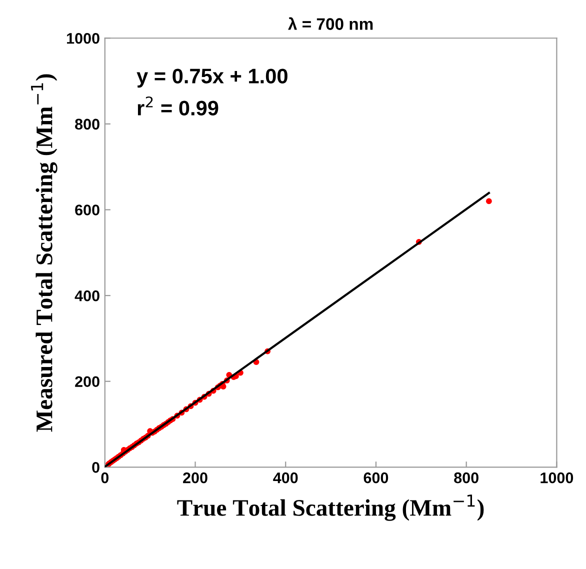 This screenshot has height=569, width=586. I want to click on x-tick-label: 0, so click(105, 478).